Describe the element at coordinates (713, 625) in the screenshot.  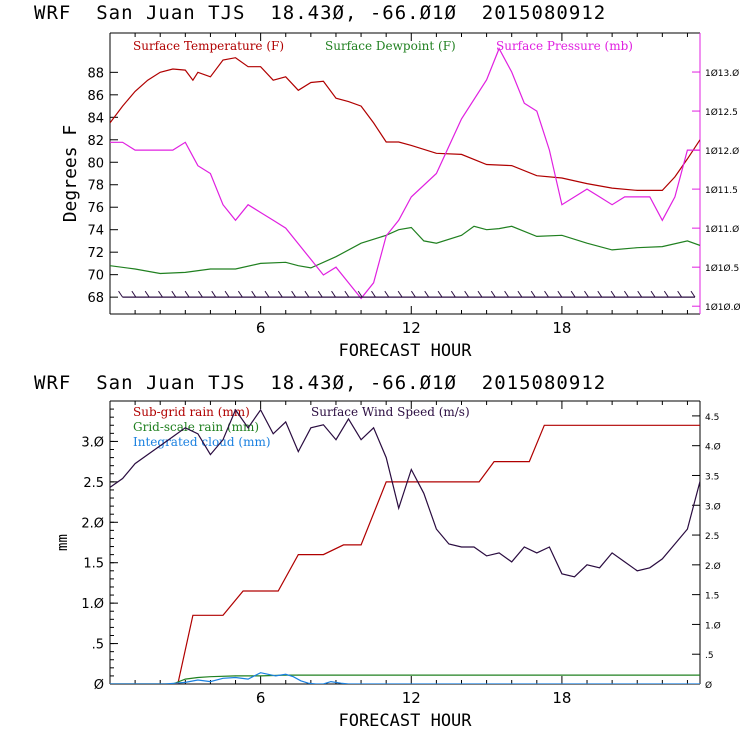
I see `chart2-y2-tick-label: 1.Ø` at that location.